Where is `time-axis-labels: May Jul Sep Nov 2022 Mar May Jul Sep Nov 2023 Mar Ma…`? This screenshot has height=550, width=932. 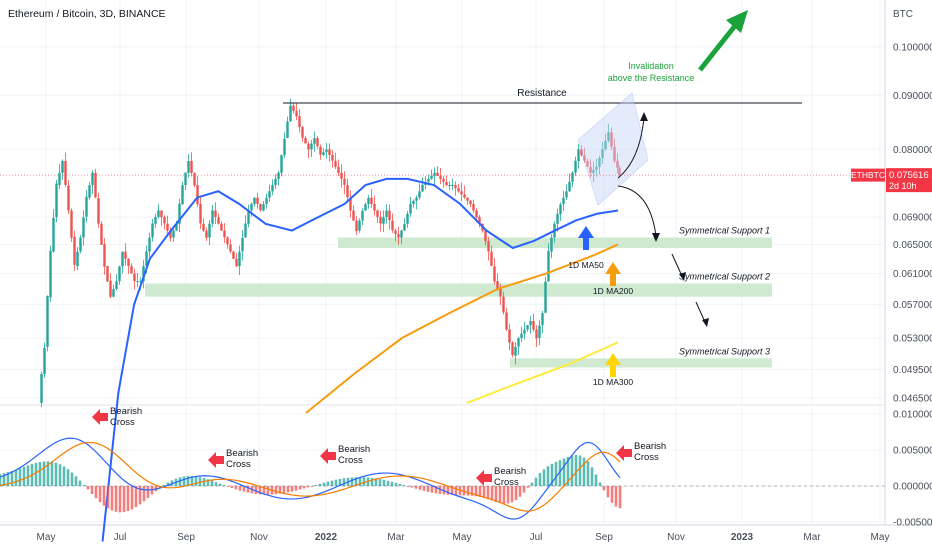
time-axis-labels: May Jul Sep Nov 2022 Mar May Jul Sep Nov 2023 Mar Ma… is located at coordinates (463, 537).